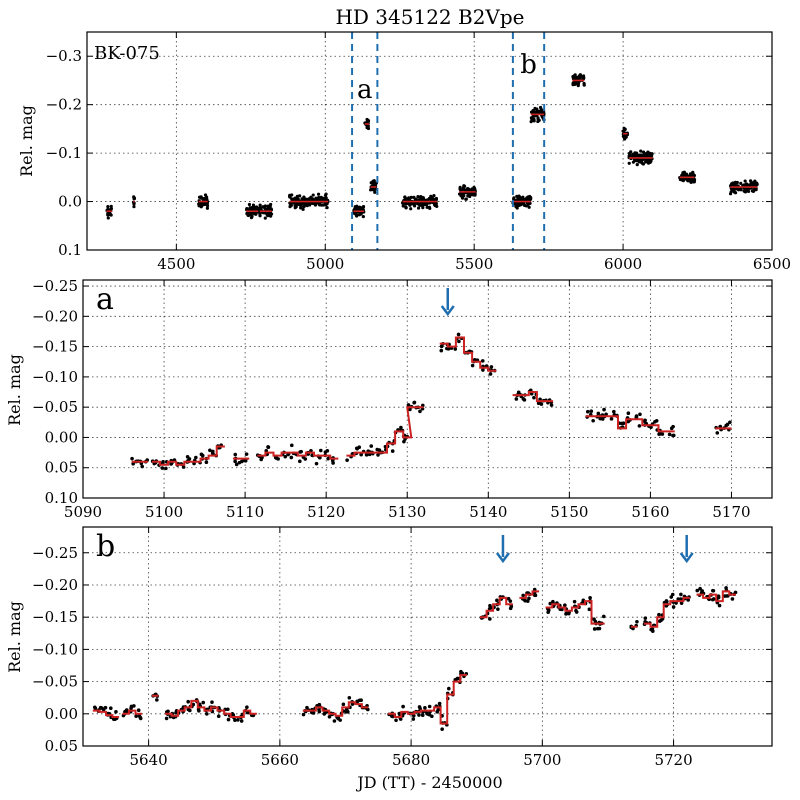 The width and height of the screenshot is (800, 800). I want to click on x-tick-label: 5110, so click(245, 512).